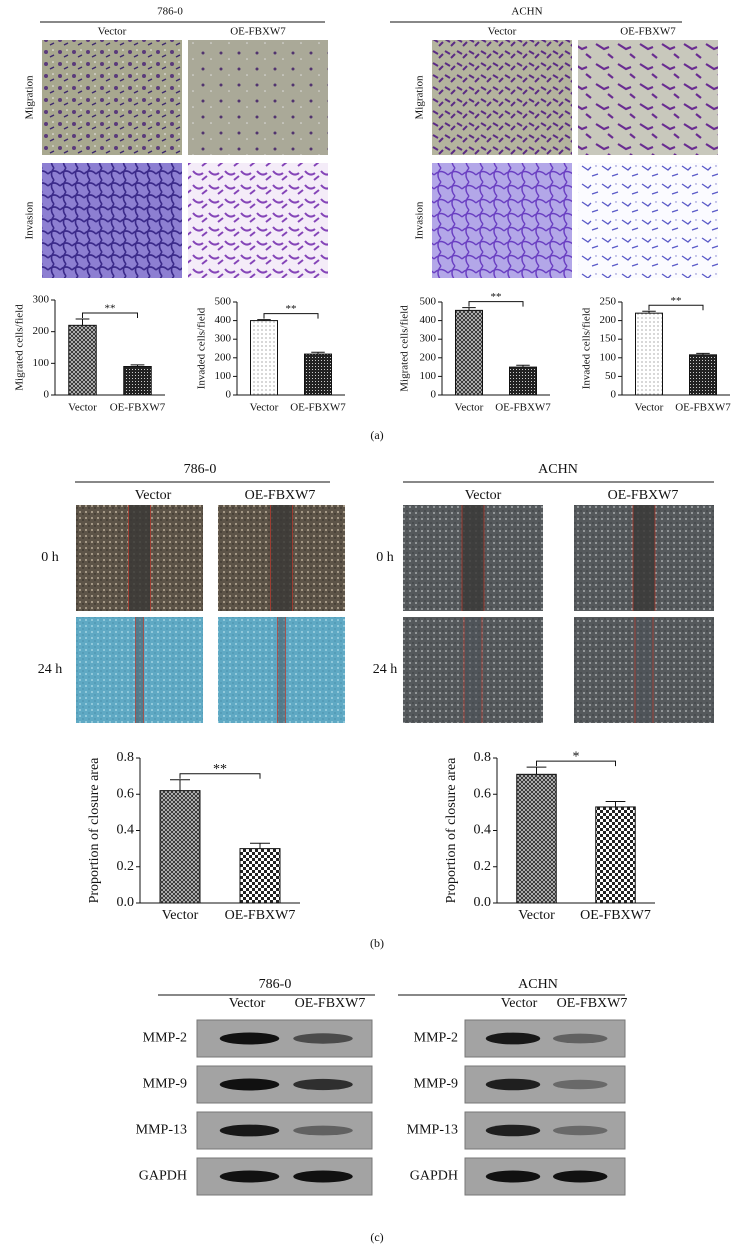 The image size is (754, 1252). Describe the element at coordinates (385, 557) in the screenshot. I see `row-label: 0 h` at that location.